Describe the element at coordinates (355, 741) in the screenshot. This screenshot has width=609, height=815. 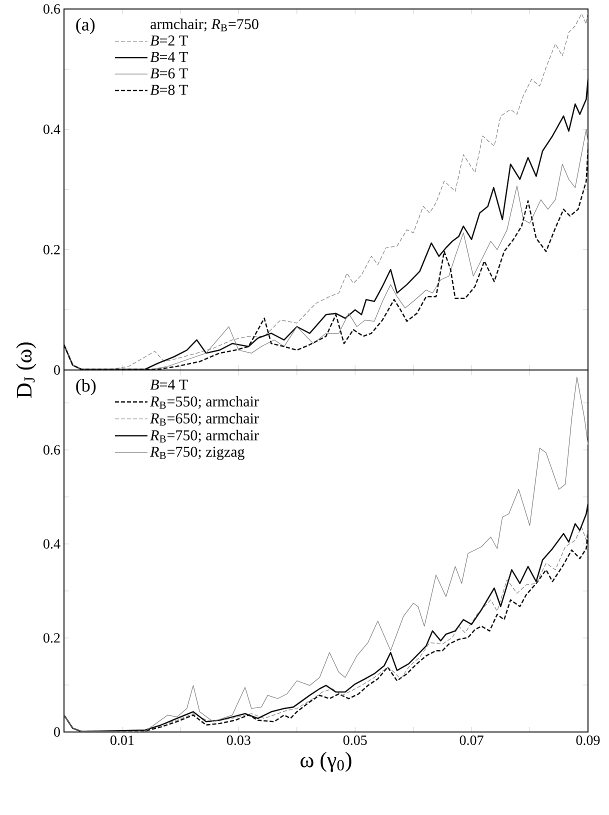
I see `x-tick-label: 0.05` at that location.